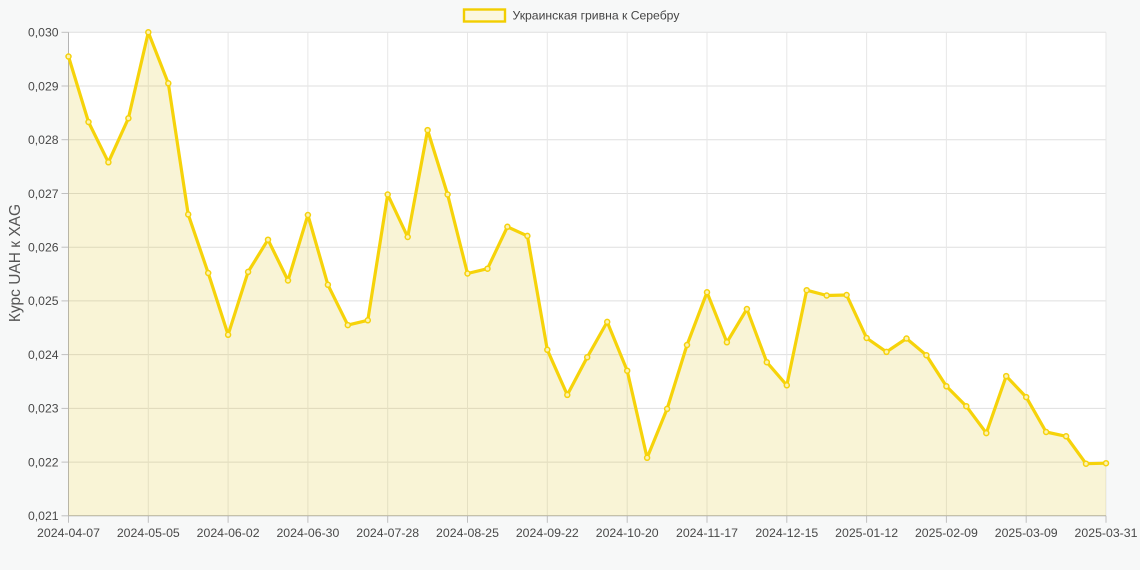 This screenshot has height=570, width=1140. What do you see at coordinates (43, 194) in the screenshot?
I see `svg-text: 0,027` at bounding box center [43, 194].